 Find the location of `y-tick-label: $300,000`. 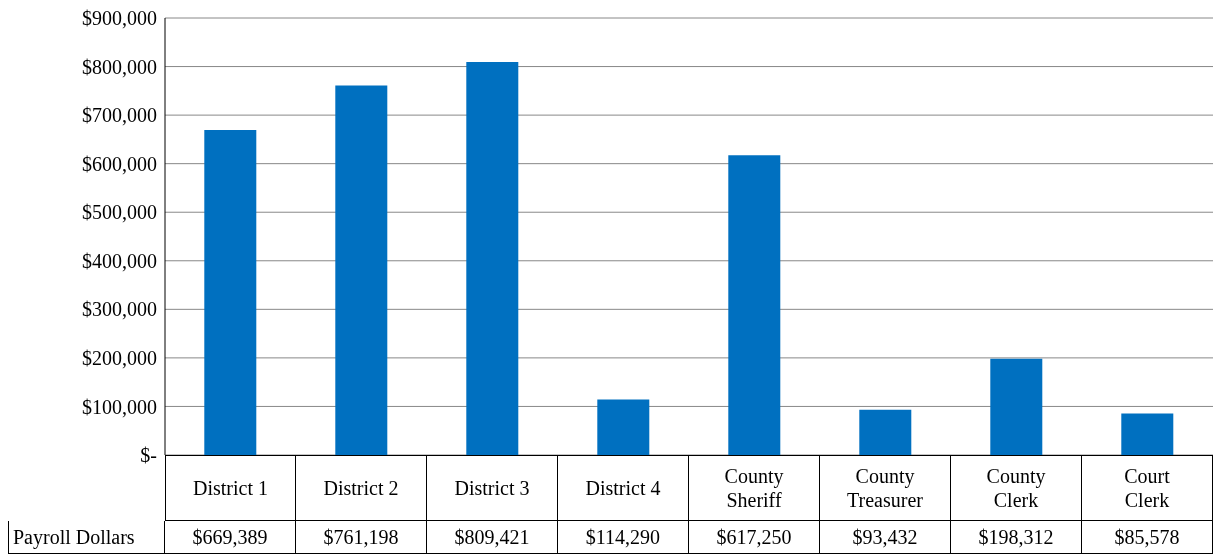

y-tick-label: $300,000 is located at coordinates (119, 309).